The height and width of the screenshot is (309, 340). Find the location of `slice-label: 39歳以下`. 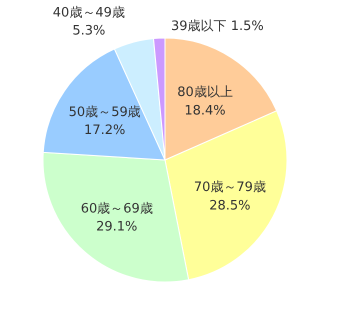

slice-label: 39歳以下 is located at coordinates (199, 26).